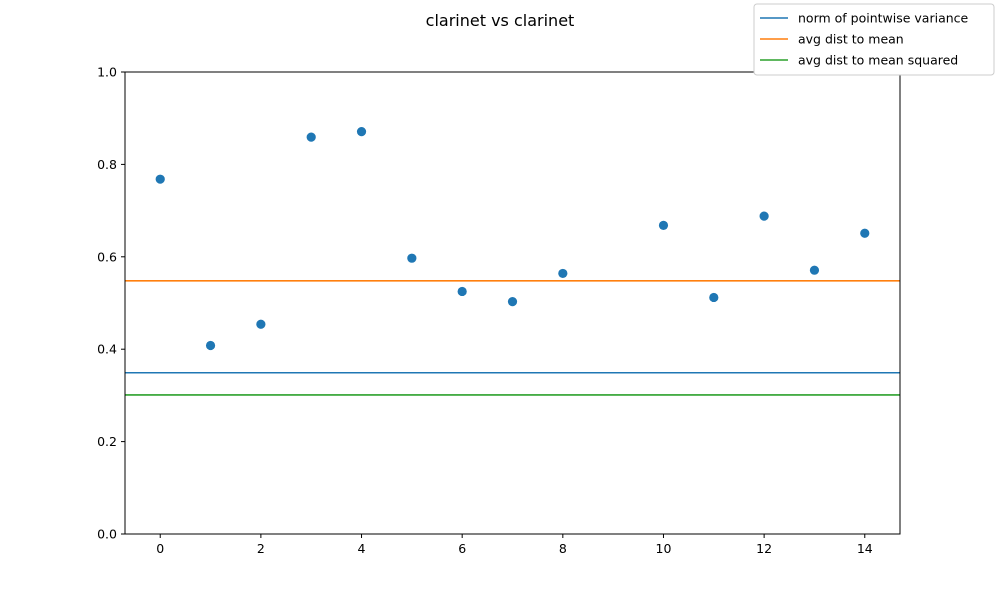  I want to click on x-tick-label: 10, so click(664, 548).